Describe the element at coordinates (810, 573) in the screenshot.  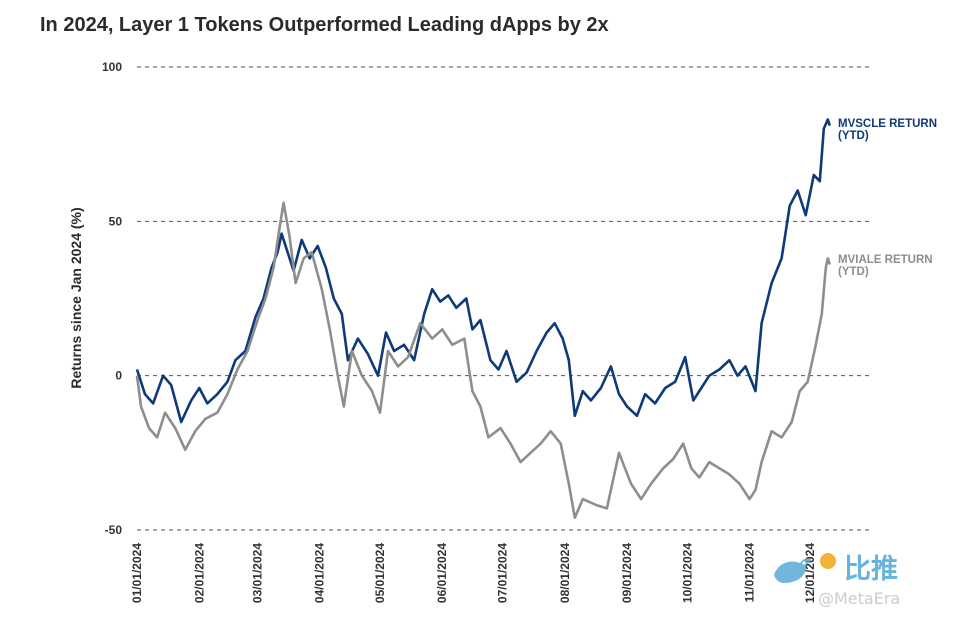
I see `x-tick-label: 12/01/2024` at that location.